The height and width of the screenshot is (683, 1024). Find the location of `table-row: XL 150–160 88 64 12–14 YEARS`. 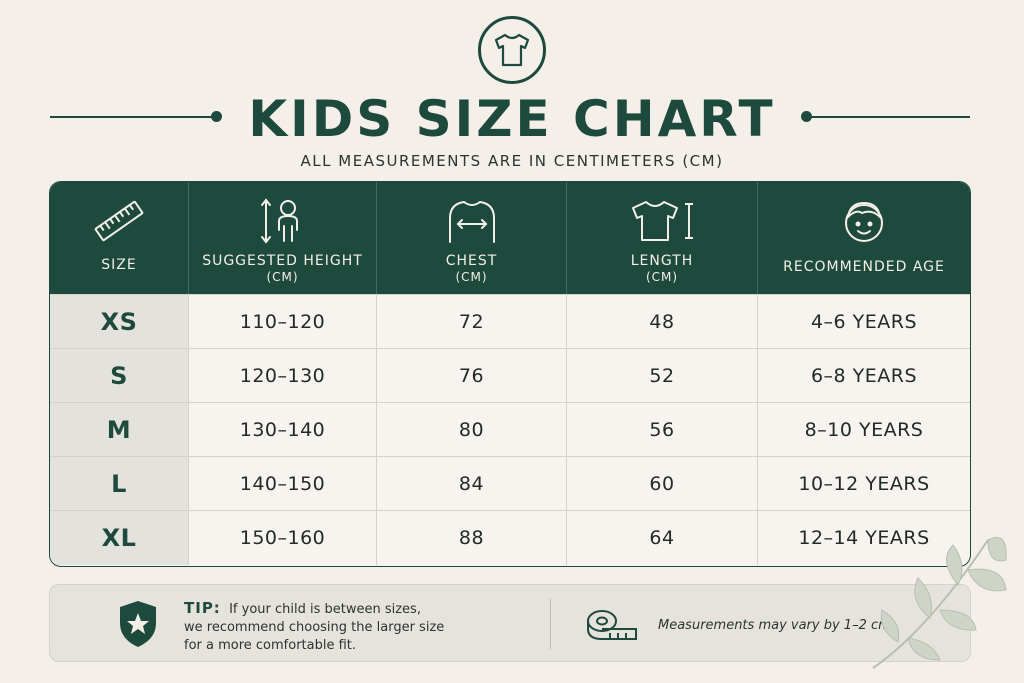

table-row: XL 150–160 88 64 12–14 YEARS is located at coordinates (510, 537).